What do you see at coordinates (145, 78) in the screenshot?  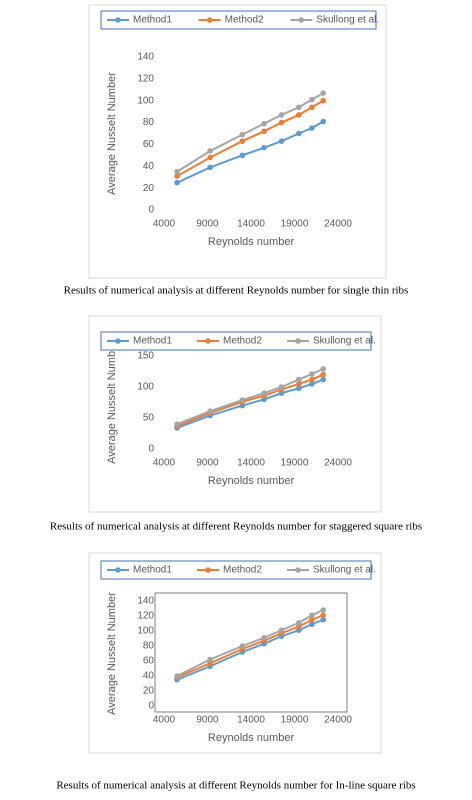 I see `y-tick-label: 120` at bounding box center [145, 78].